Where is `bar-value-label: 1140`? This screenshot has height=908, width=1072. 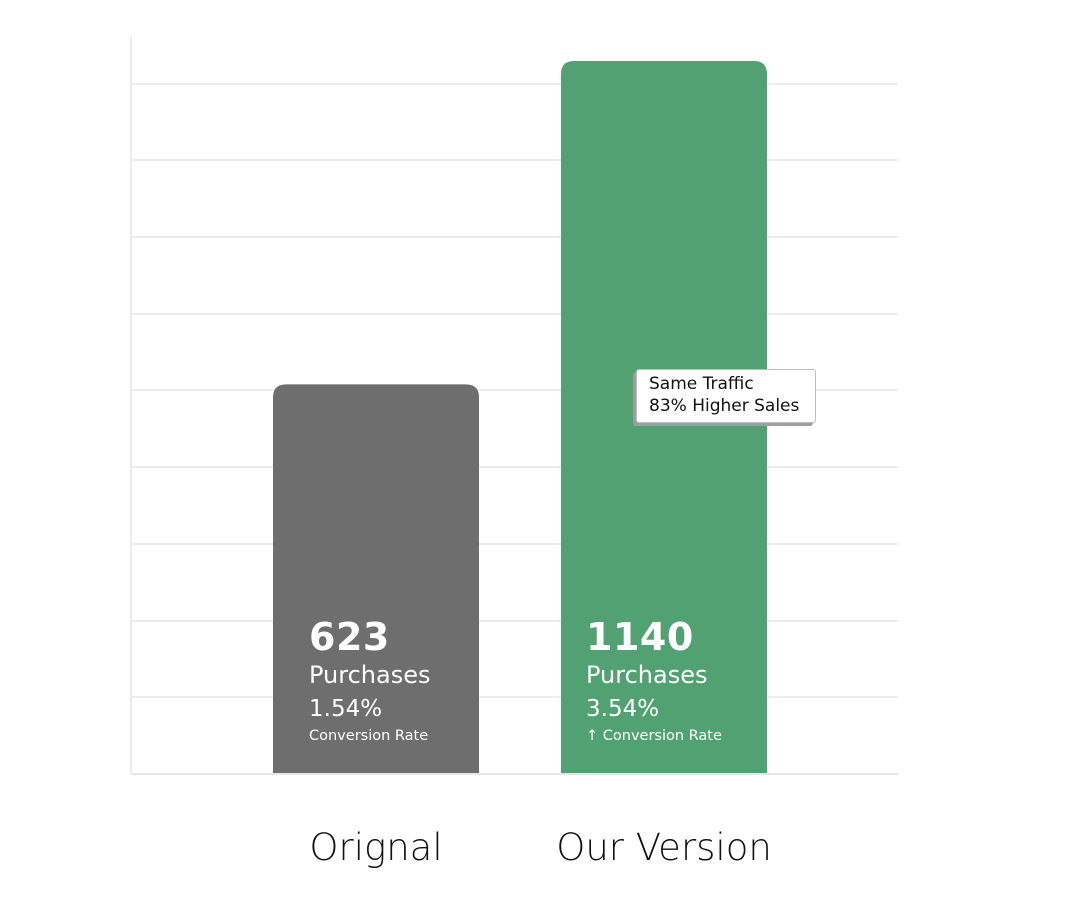 bar-value-label: 1140 is located at coordinates (640, 637).